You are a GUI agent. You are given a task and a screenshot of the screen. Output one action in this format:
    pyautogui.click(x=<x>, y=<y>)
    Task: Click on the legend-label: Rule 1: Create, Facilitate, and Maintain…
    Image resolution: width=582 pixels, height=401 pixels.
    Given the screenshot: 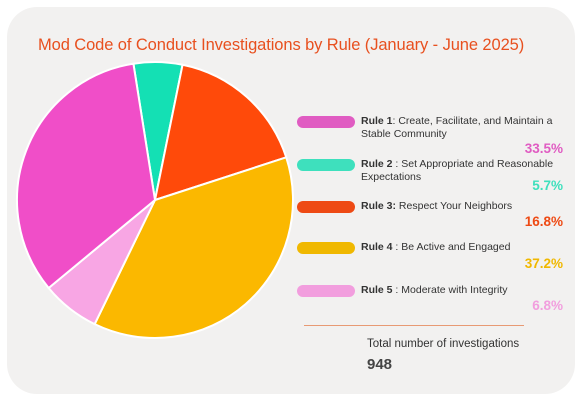 What is the action you would take?
    pyautogui.click(x=461, y=128)
    